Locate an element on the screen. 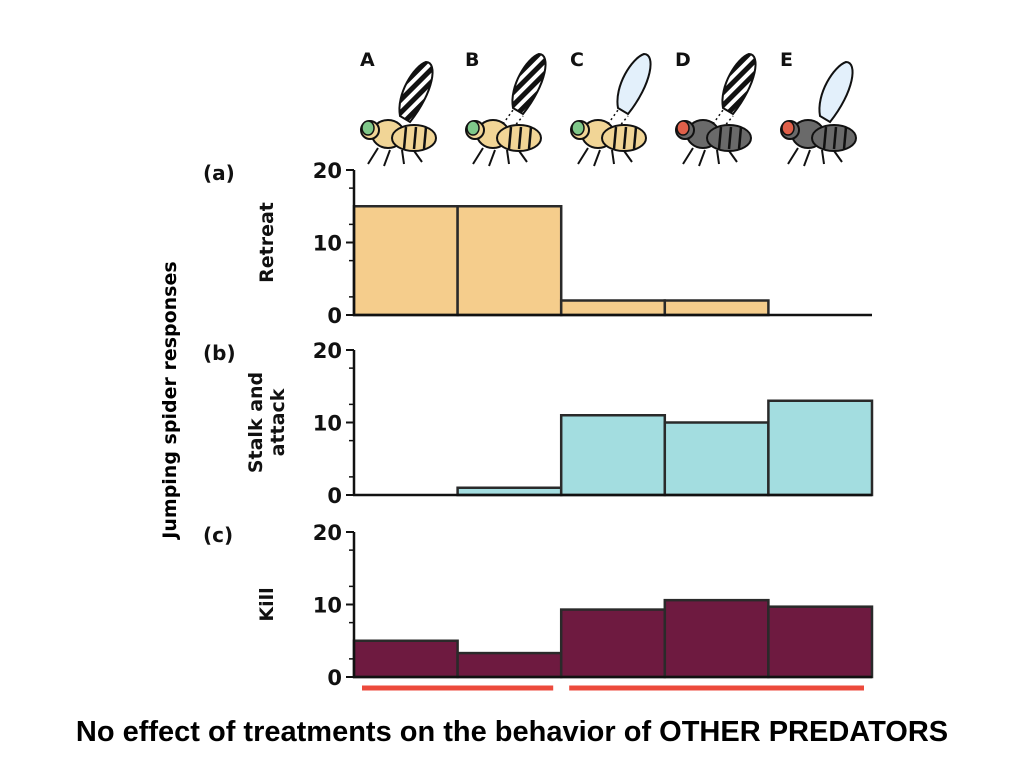  panel-label: Kill is located at coordinates (267, 604).